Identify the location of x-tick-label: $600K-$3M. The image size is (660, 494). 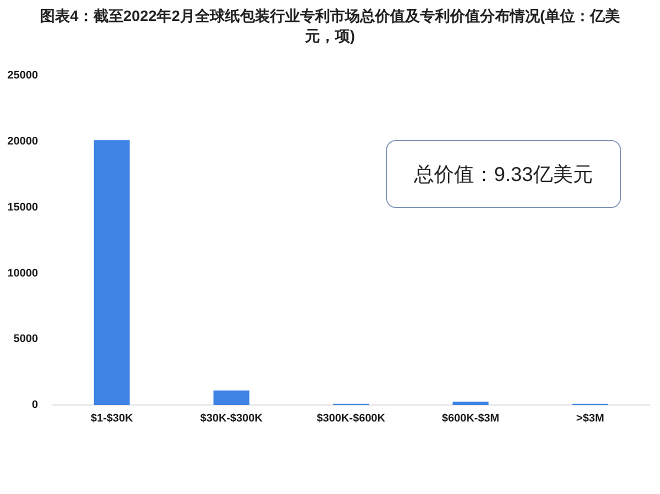
(471, 418).